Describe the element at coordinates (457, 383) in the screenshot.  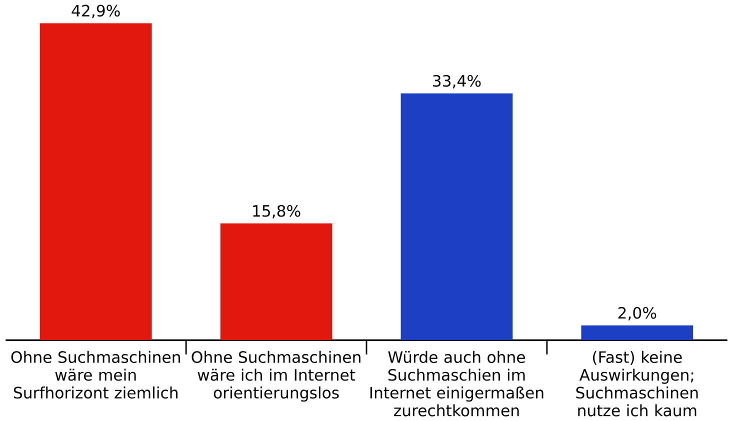
I see `x-tick-label: Würde auch ohne Suchmaschien im Internet einigermaßen zurechtkommen` at that location.